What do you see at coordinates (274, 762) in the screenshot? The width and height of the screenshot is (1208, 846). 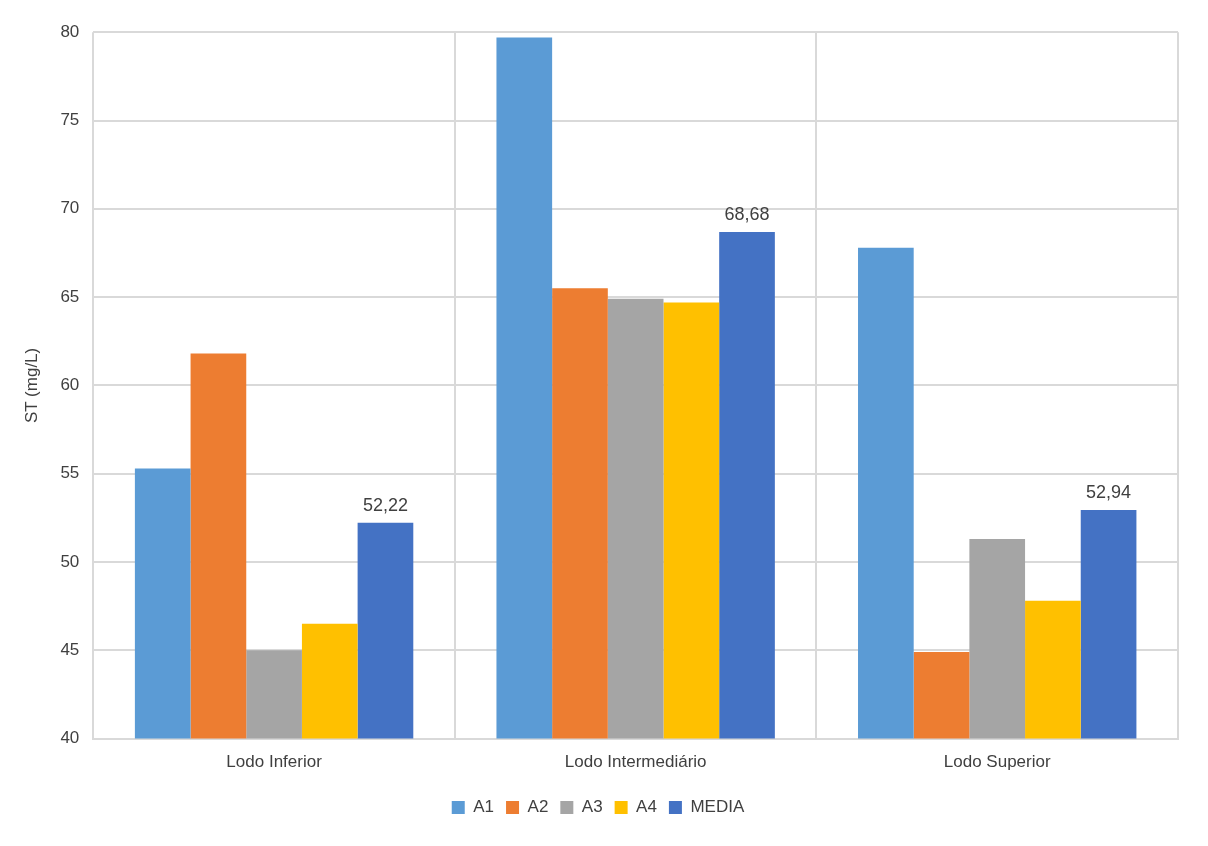 I see `x-tick-label: Lodo Inferior` at bounding box center [274, 762].